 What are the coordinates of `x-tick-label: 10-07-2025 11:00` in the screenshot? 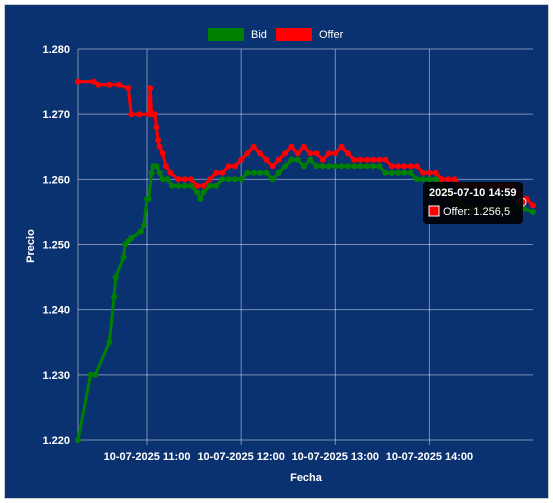 It's located at (147, 457).